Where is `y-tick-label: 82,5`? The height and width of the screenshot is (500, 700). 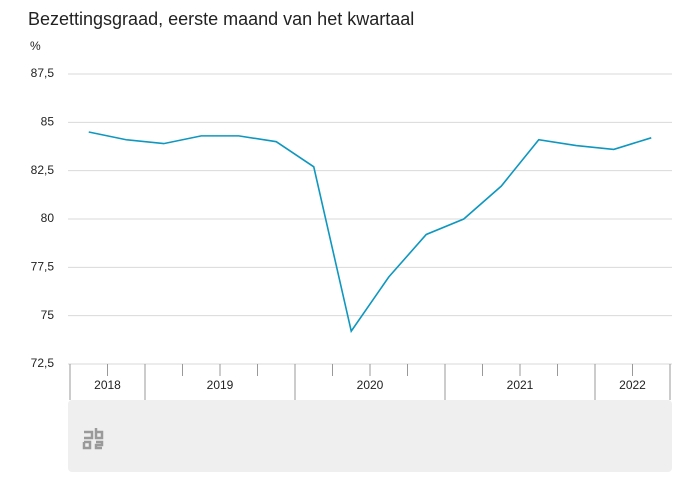
y-tick-label: 82,5 is located at coordinates (43, 170).